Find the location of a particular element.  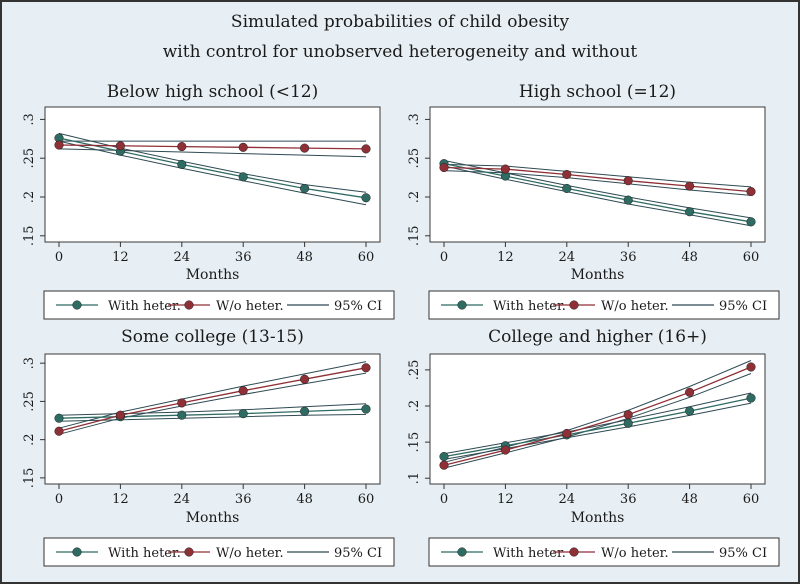

panel-1-title: Below high school (<12) is located at coordinates (212, 92).